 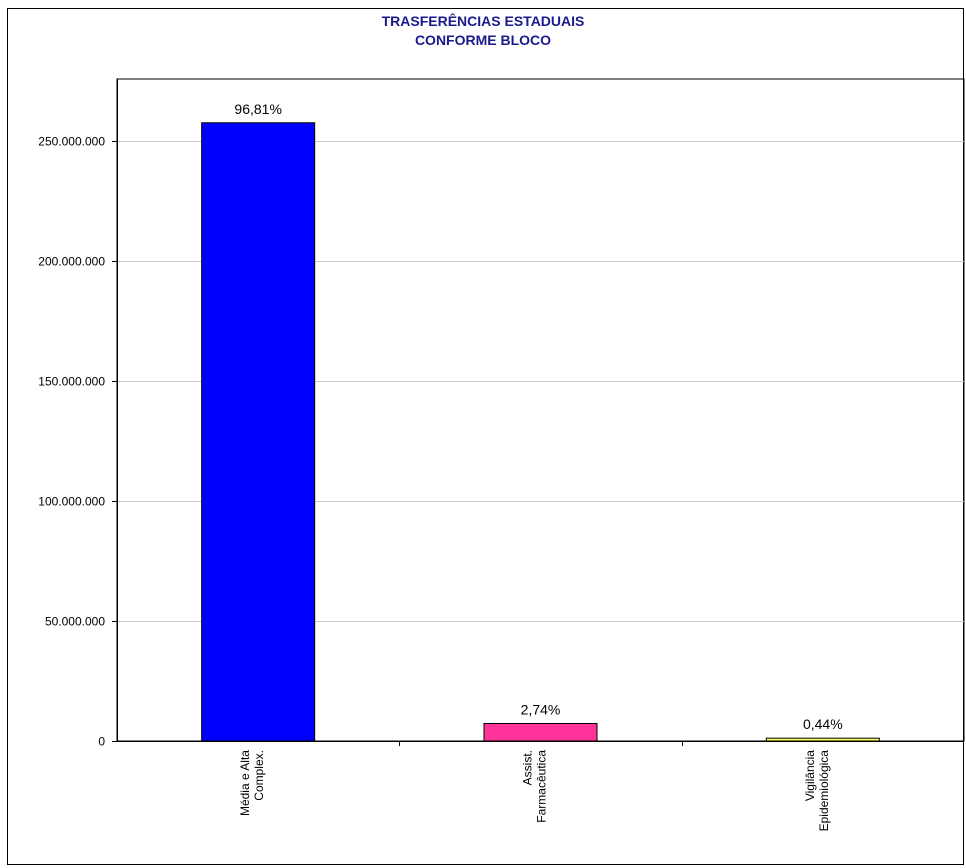 I want to click on category-label: Assist., so click(x=528, y=767).